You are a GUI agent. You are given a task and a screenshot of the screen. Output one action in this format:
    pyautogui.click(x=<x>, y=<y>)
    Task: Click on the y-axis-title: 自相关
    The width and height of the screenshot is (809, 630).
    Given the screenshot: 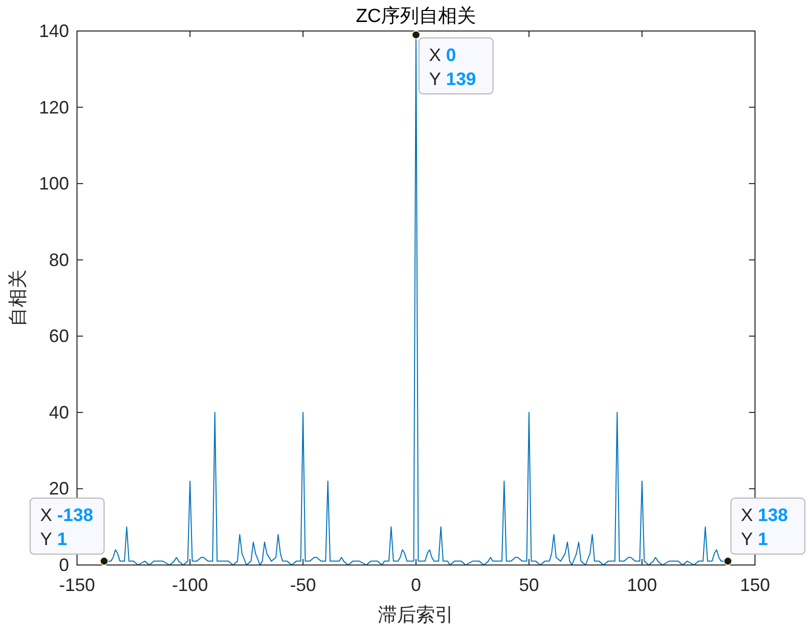 What is the action you would take?
    pyautogui.click(x=18, y=298)
    